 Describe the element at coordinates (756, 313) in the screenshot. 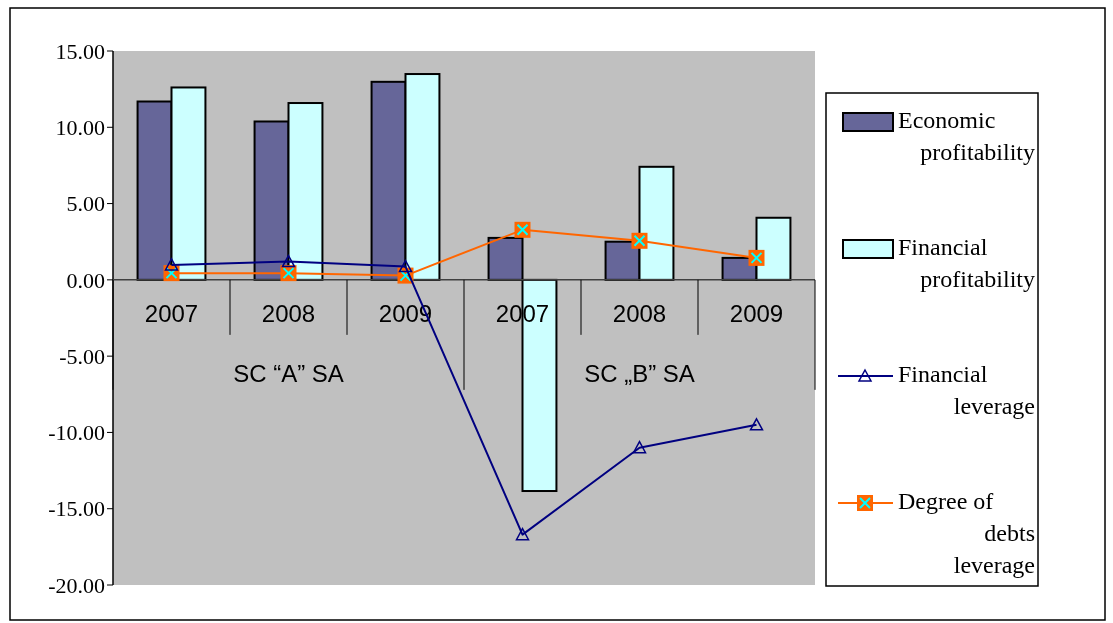

I see `x-tick-label: 2009` at that location.